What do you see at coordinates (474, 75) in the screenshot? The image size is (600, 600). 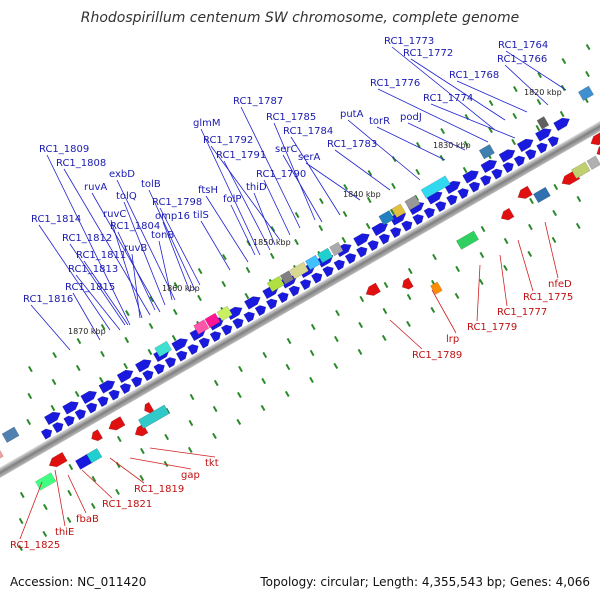 I see `forward-gene-label: RC1_1768` at bounding box center [474, 75].